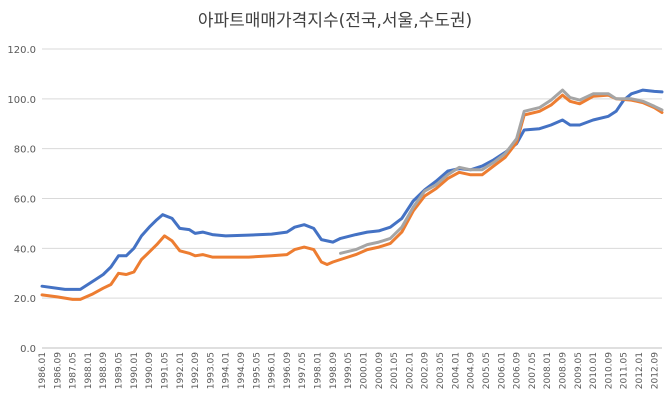 The height and width of the screenshot is (403, 670). What do you see at coordinates (487, 370) in the screenshot?
I see `x-tick-label: 2005.05` at bounding box center [487, 370].